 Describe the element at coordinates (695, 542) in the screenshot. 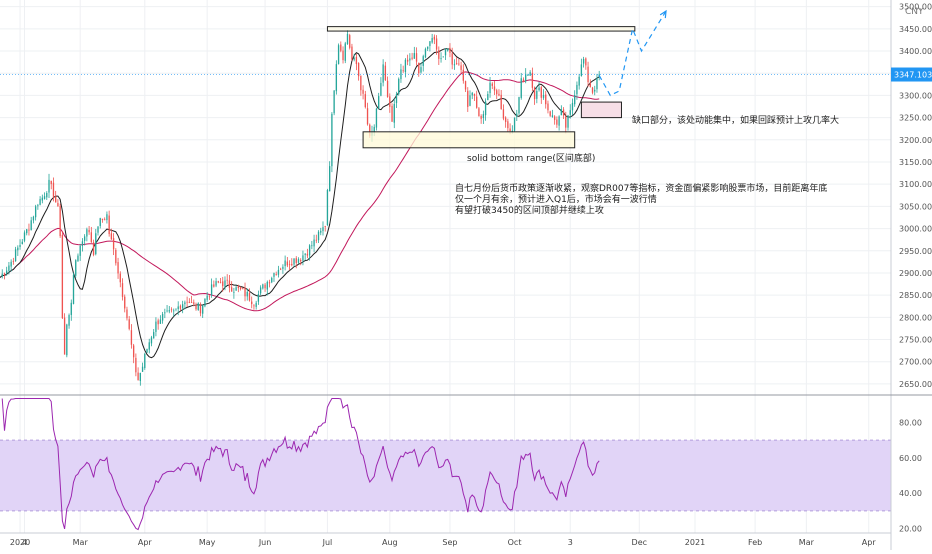

I see `x-tick-label: 2021` at that location.